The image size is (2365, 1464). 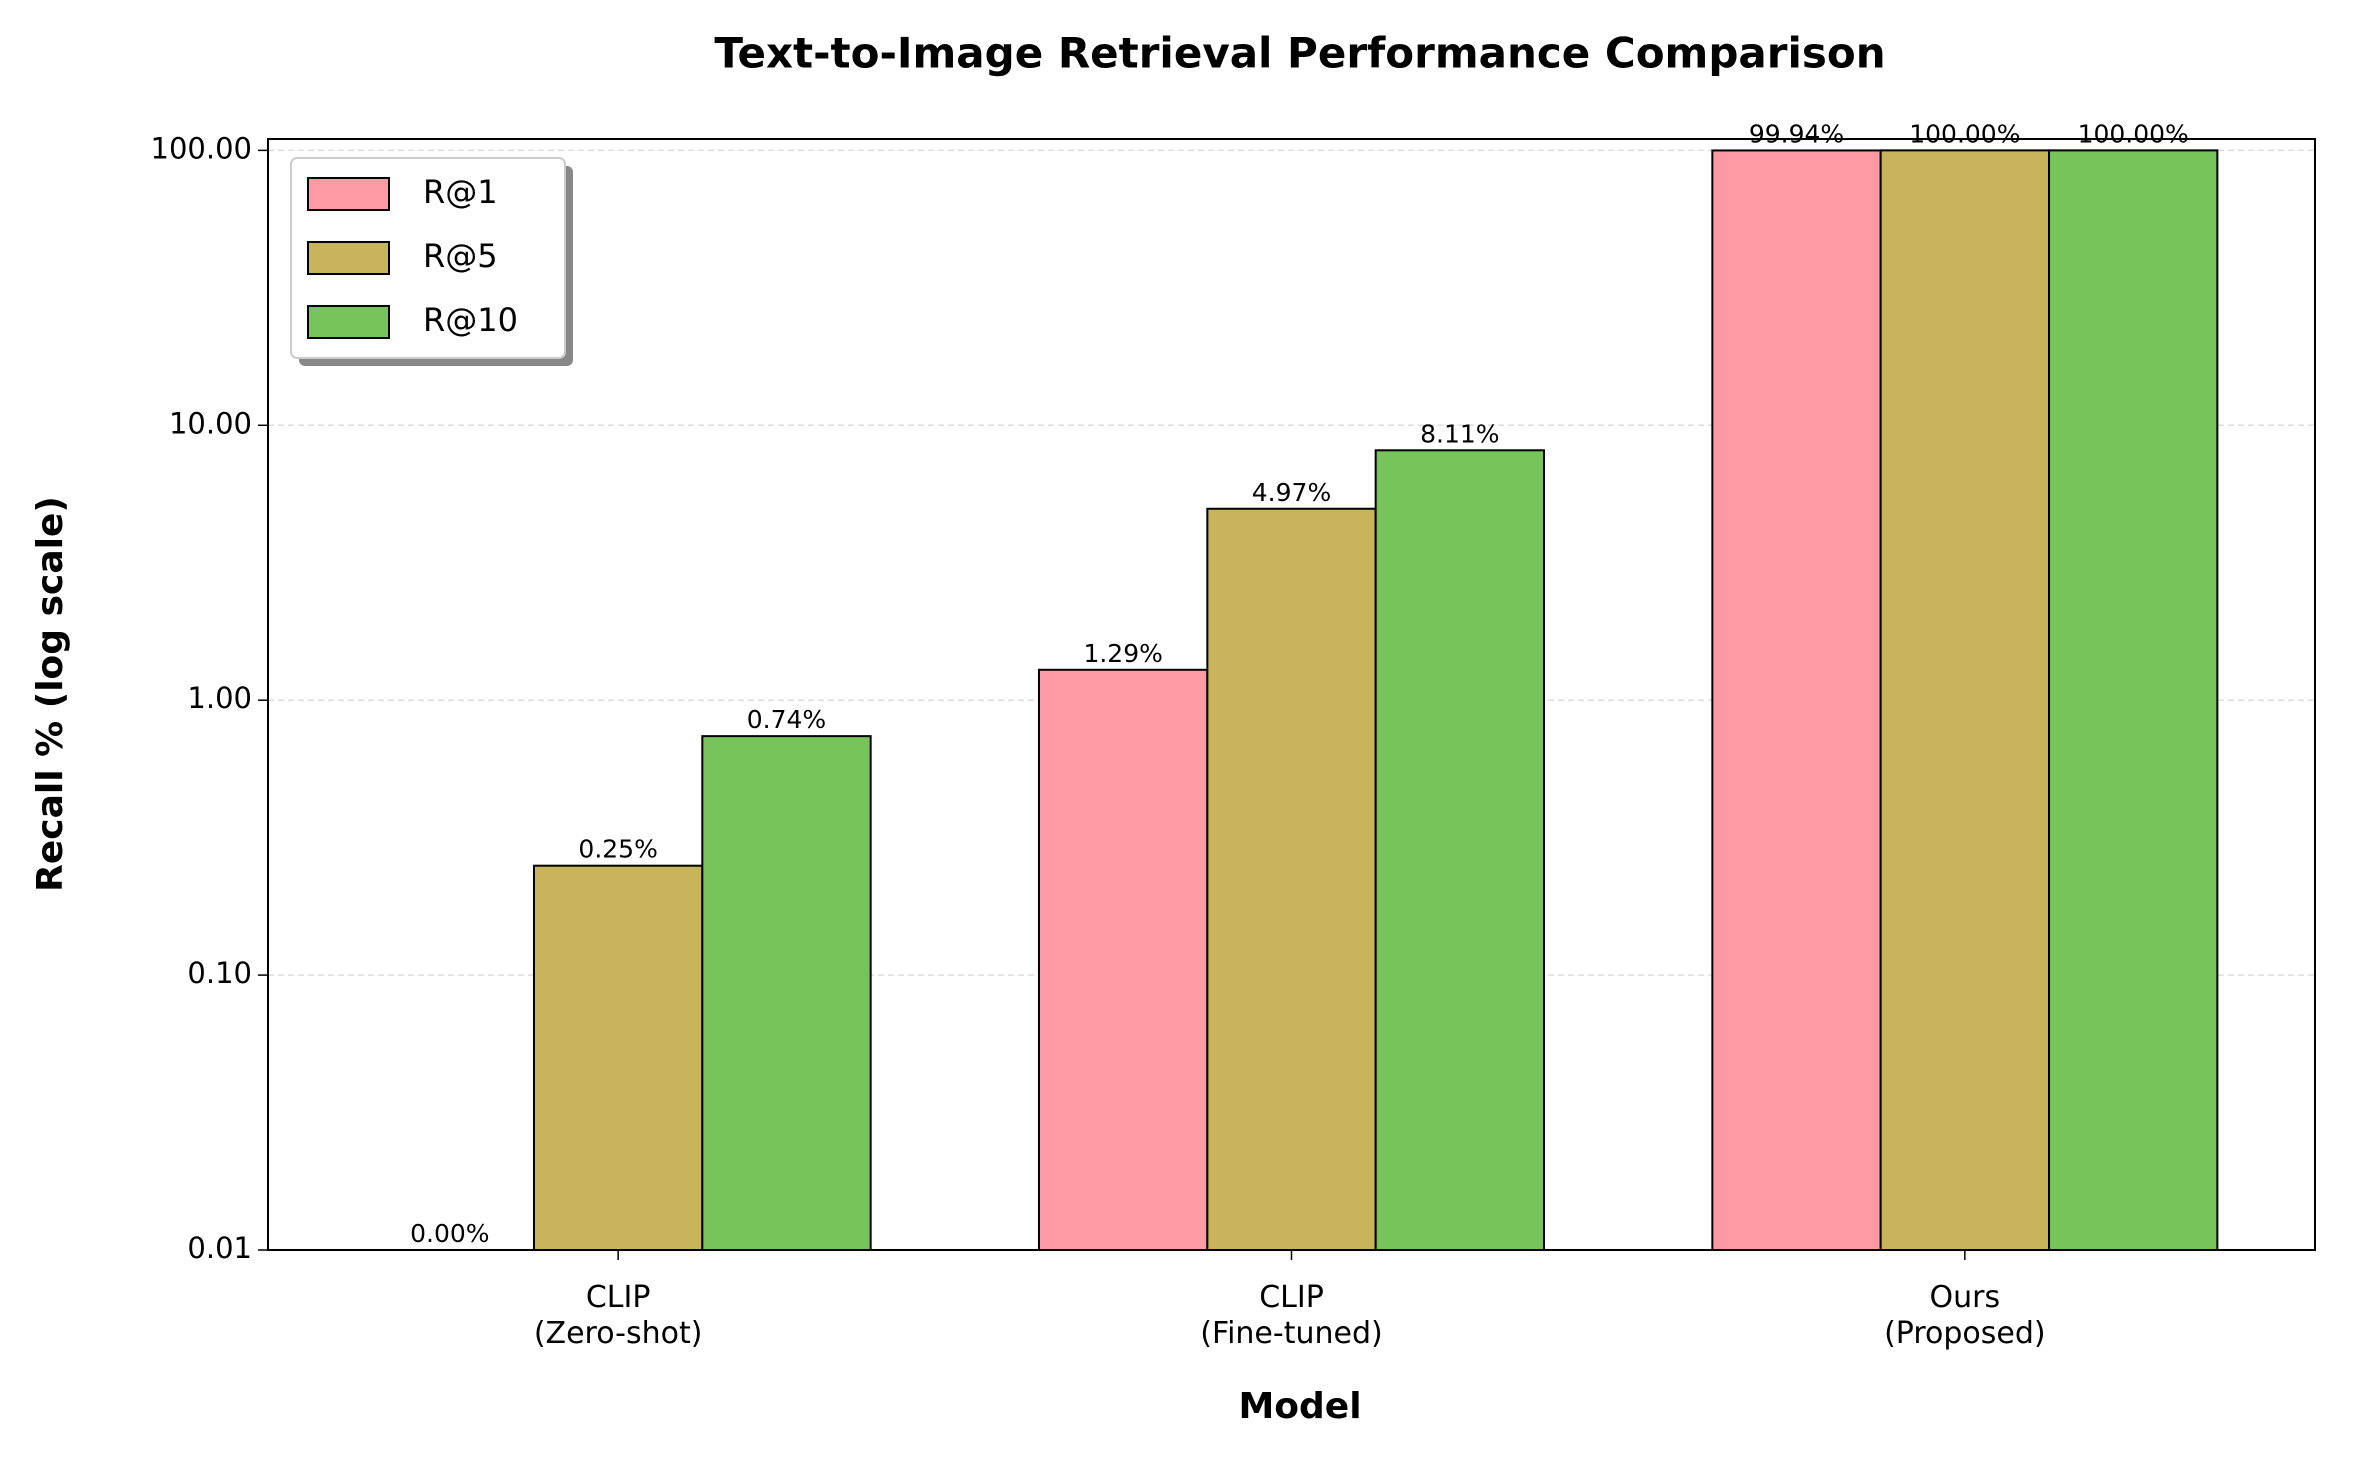 What do you see at coordinates (50, 694) in the screenshot?
I see `y-axis-label: Recall % (log scale)` at bounding box center [50, 694].